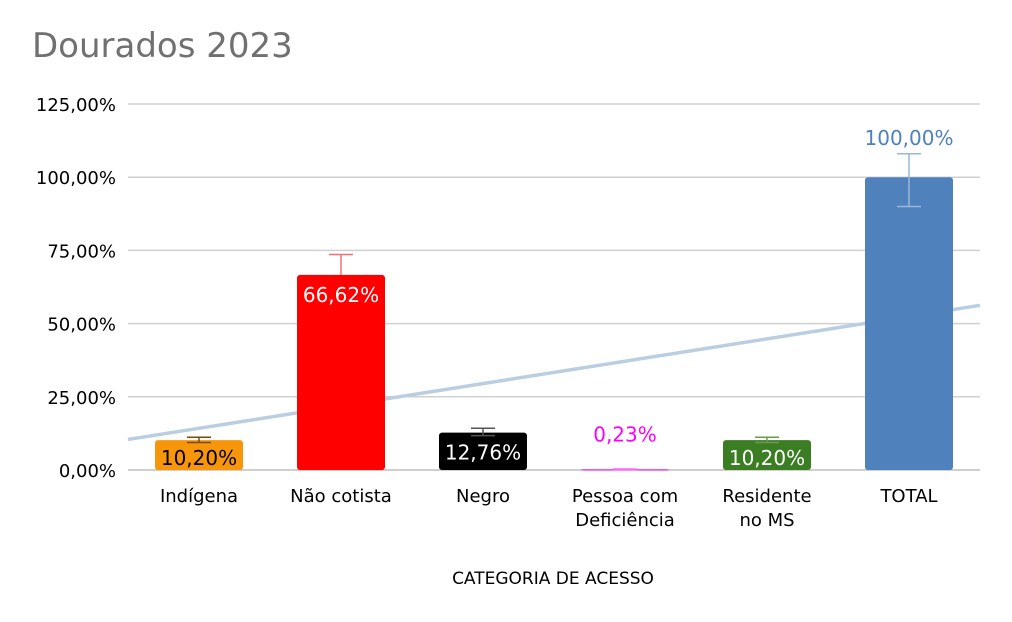 The image size is (1012, 622). What do you see at coordinates (81, 251) in the screenshot?
I see `y-tick-label: 75,00%` at bounding box center [81, 251].